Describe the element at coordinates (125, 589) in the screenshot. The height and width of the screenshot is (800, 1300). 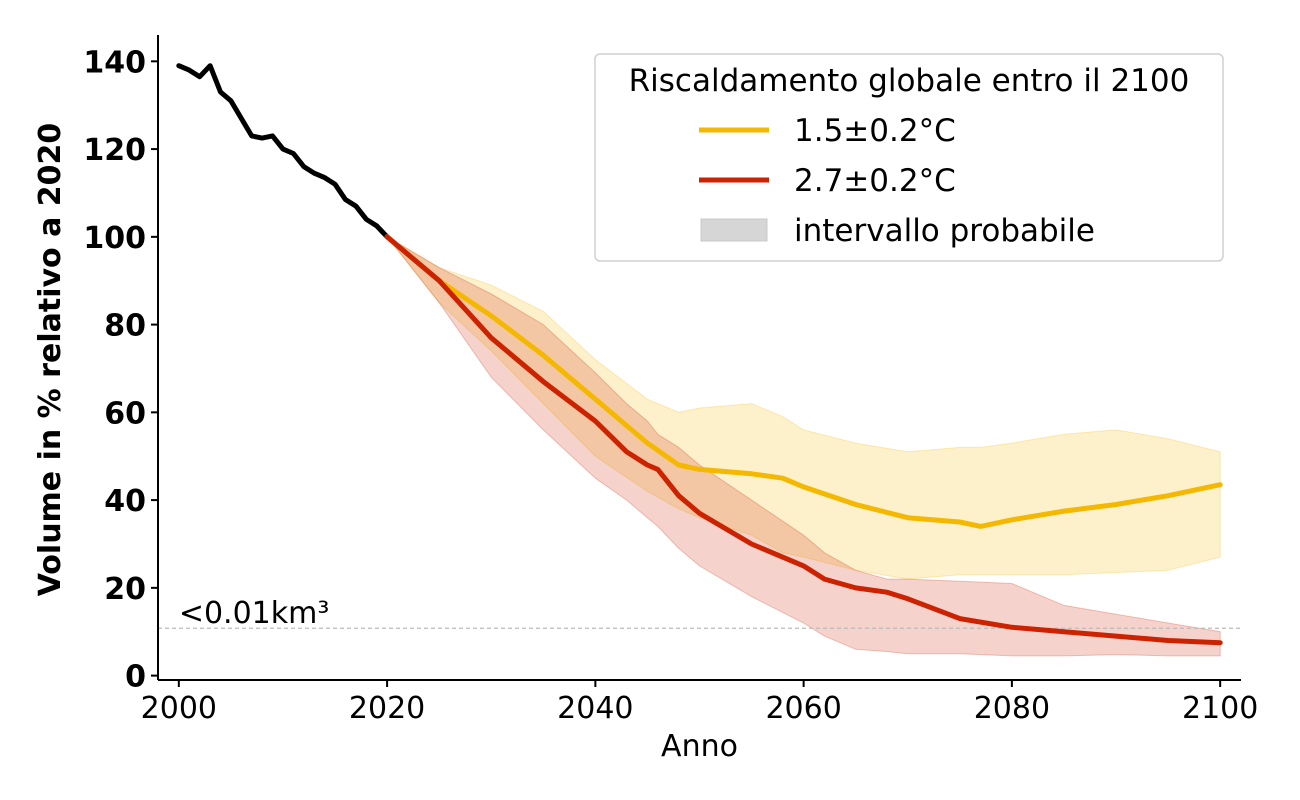
I see `y-tick-label: 20` at that location.